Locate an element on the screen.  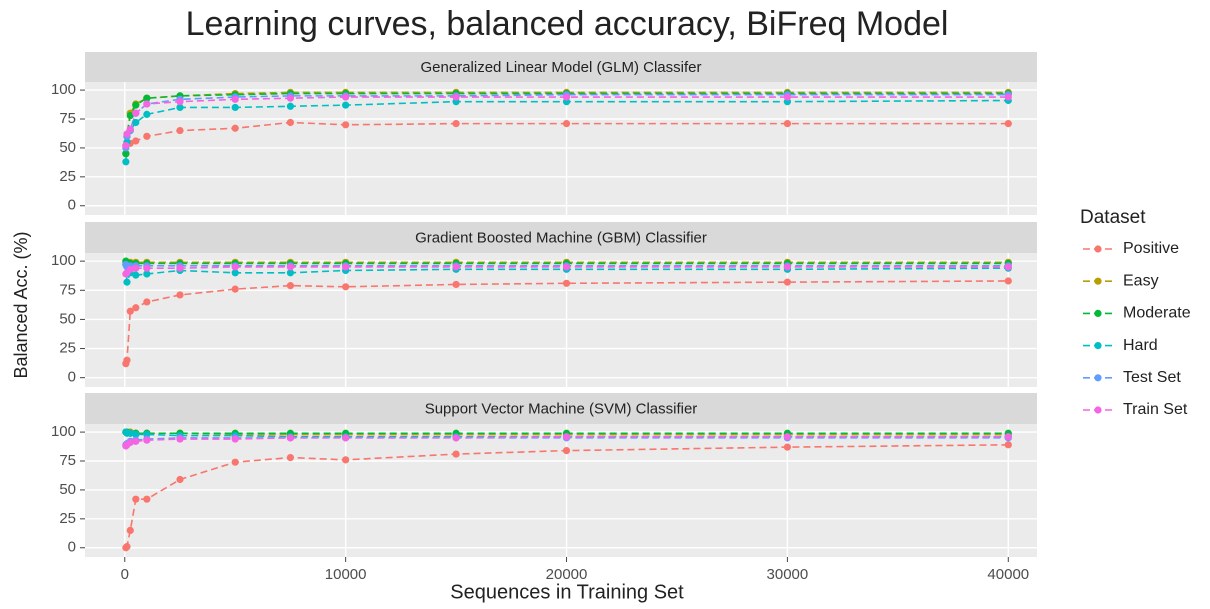
legend-label: Hard is located at coordinates (1140, 345).